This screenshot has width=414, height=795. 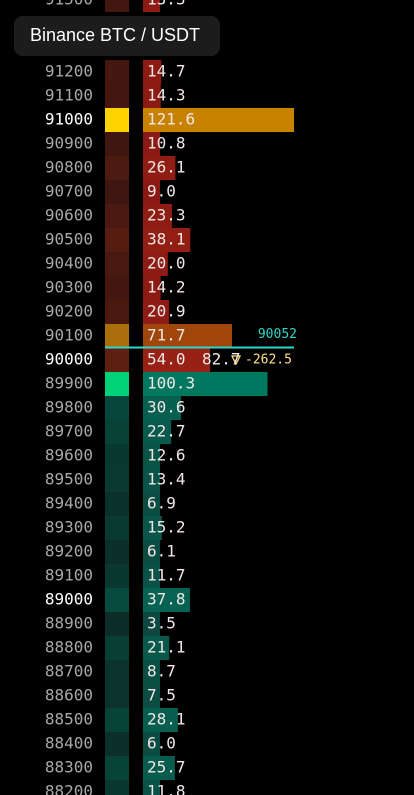 I want to click on size-label: 38.1, so click(x=166, y=239).